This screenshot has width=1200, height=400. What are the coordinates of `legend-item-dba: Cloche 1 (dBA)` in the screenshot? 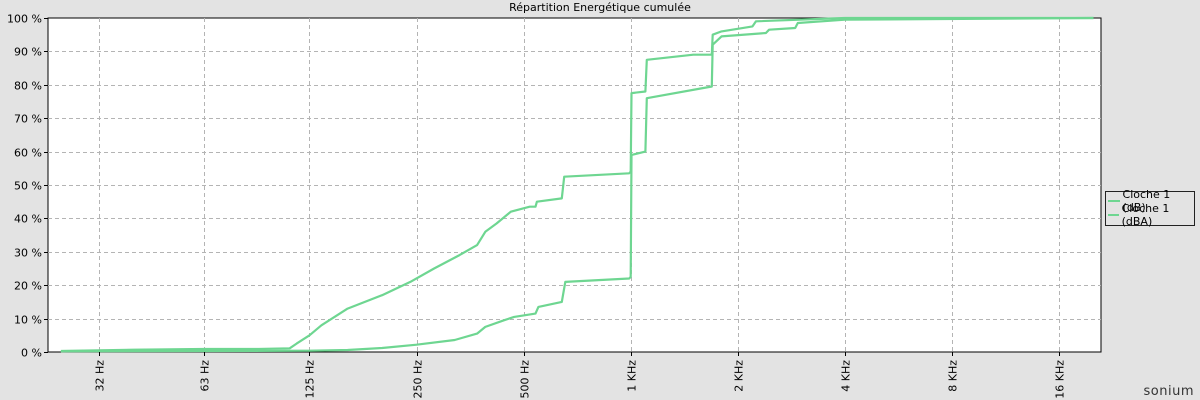 It's located at (1150, 215).